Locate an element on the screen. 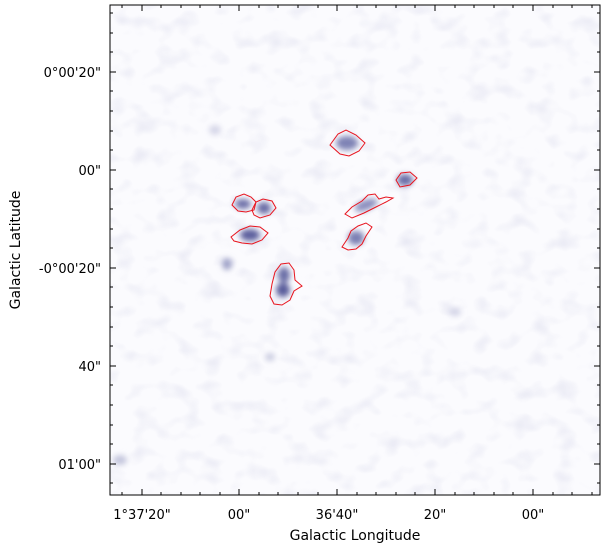  y-tick-label: 40" is located at coordinates (89, 367).